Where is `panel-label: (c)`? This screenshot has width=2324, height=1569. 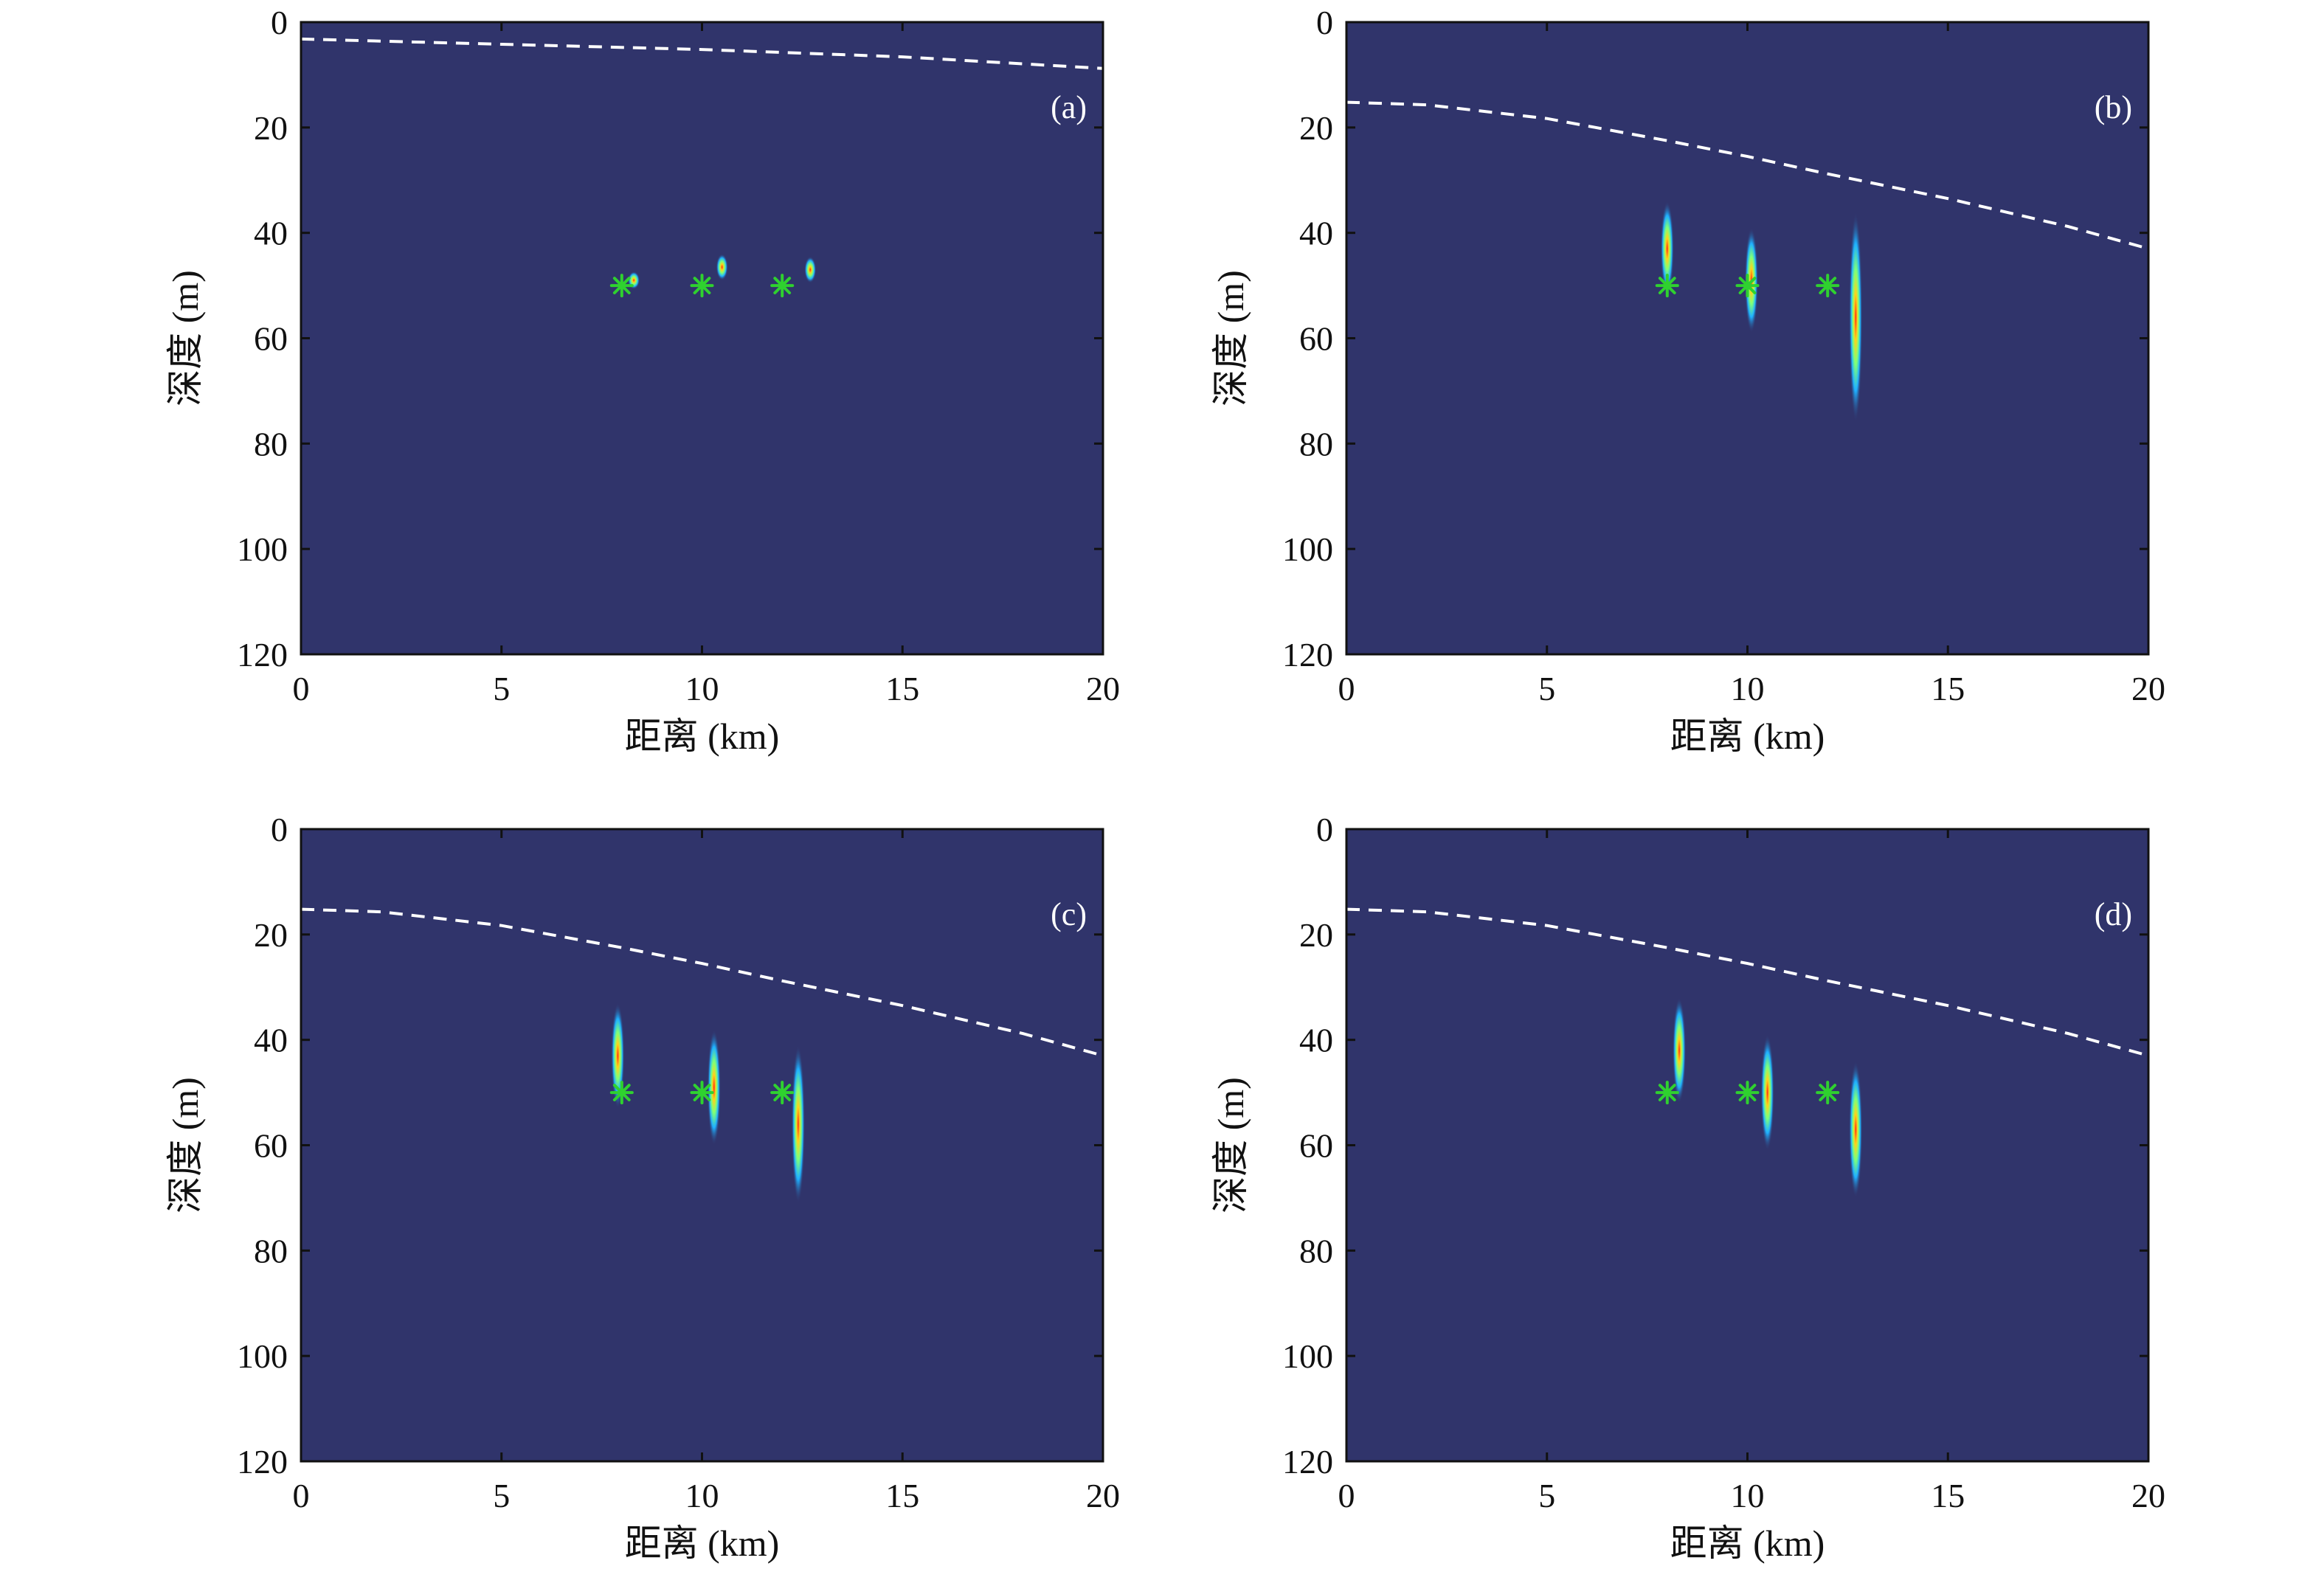
panel-label: (c) is located at coordinates (1069, 914).